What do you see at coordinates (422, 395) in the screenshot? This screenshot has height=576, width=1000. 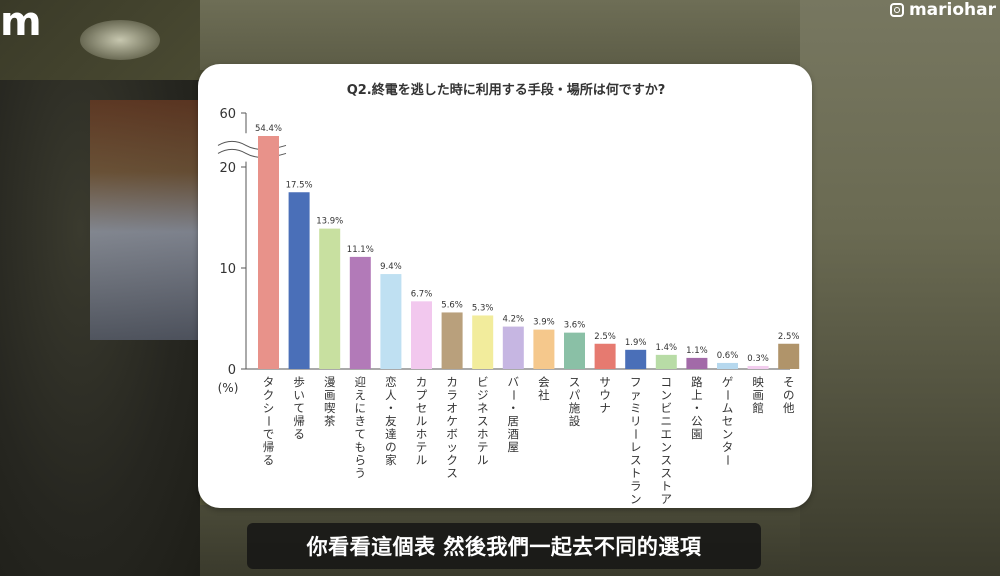 I see `x-tick-label-char: プ` at bounding box center [422, 395].